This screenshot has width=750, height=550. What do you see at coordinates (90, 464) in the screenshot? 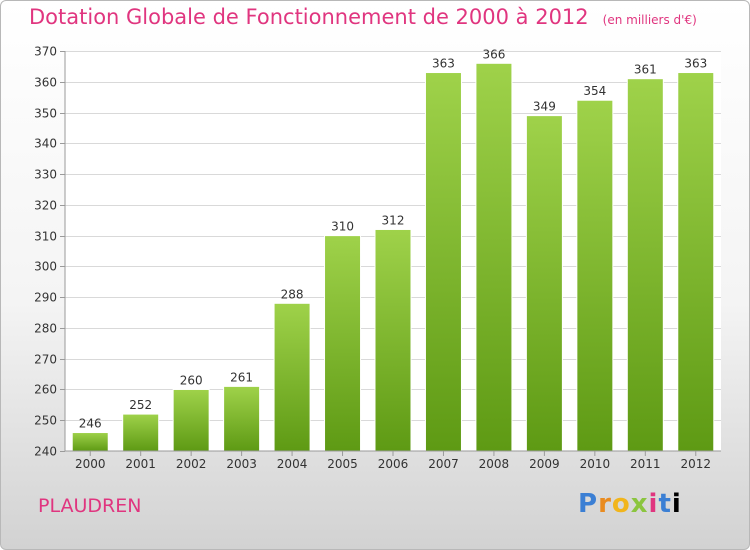
I see `x-tick-label: 2000` at bounding box center [90, 464].